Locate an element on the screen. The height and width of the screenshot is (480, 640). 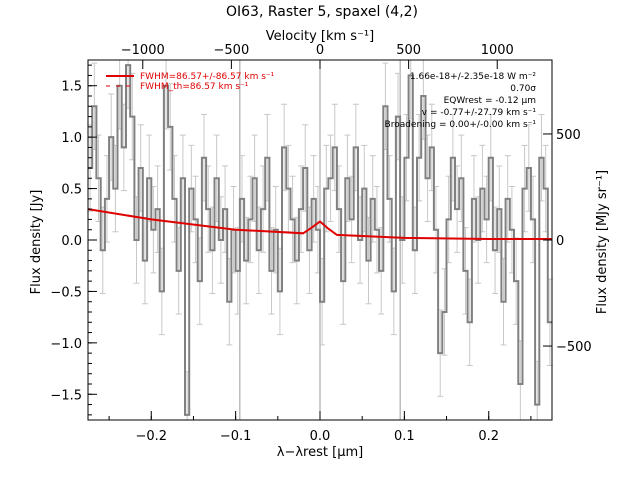
top-tick-label: −500 is located at coordinates (232, 50).